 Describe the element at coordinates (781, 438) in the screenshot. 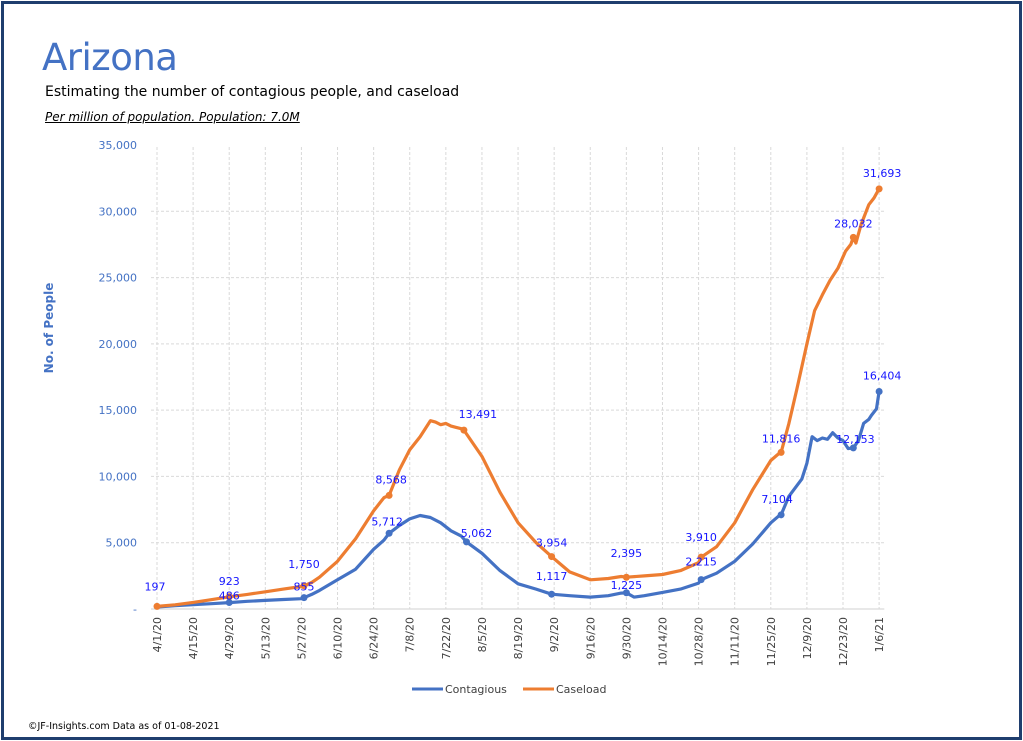

I see `data-label: 11,816` at that location.